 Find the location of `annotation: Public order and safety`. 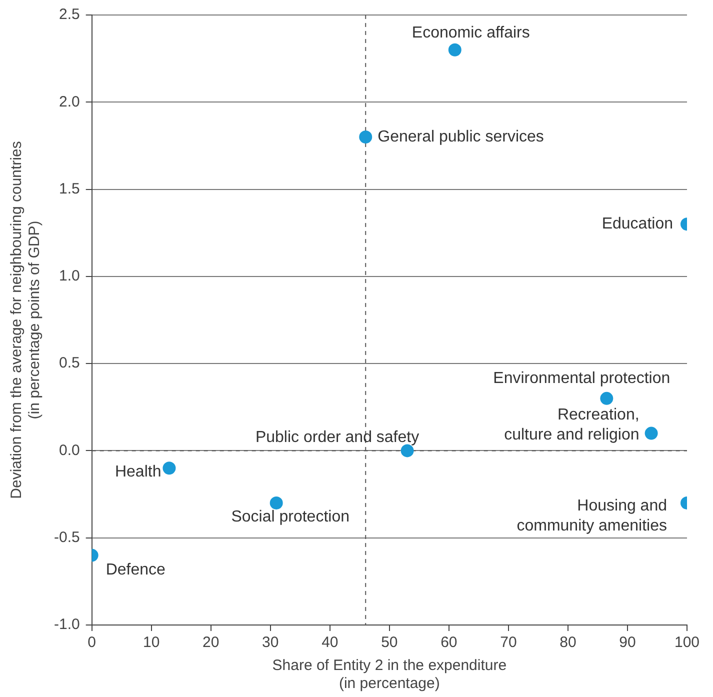

annotation: Public order and safety is located at coordinates (337, 437).